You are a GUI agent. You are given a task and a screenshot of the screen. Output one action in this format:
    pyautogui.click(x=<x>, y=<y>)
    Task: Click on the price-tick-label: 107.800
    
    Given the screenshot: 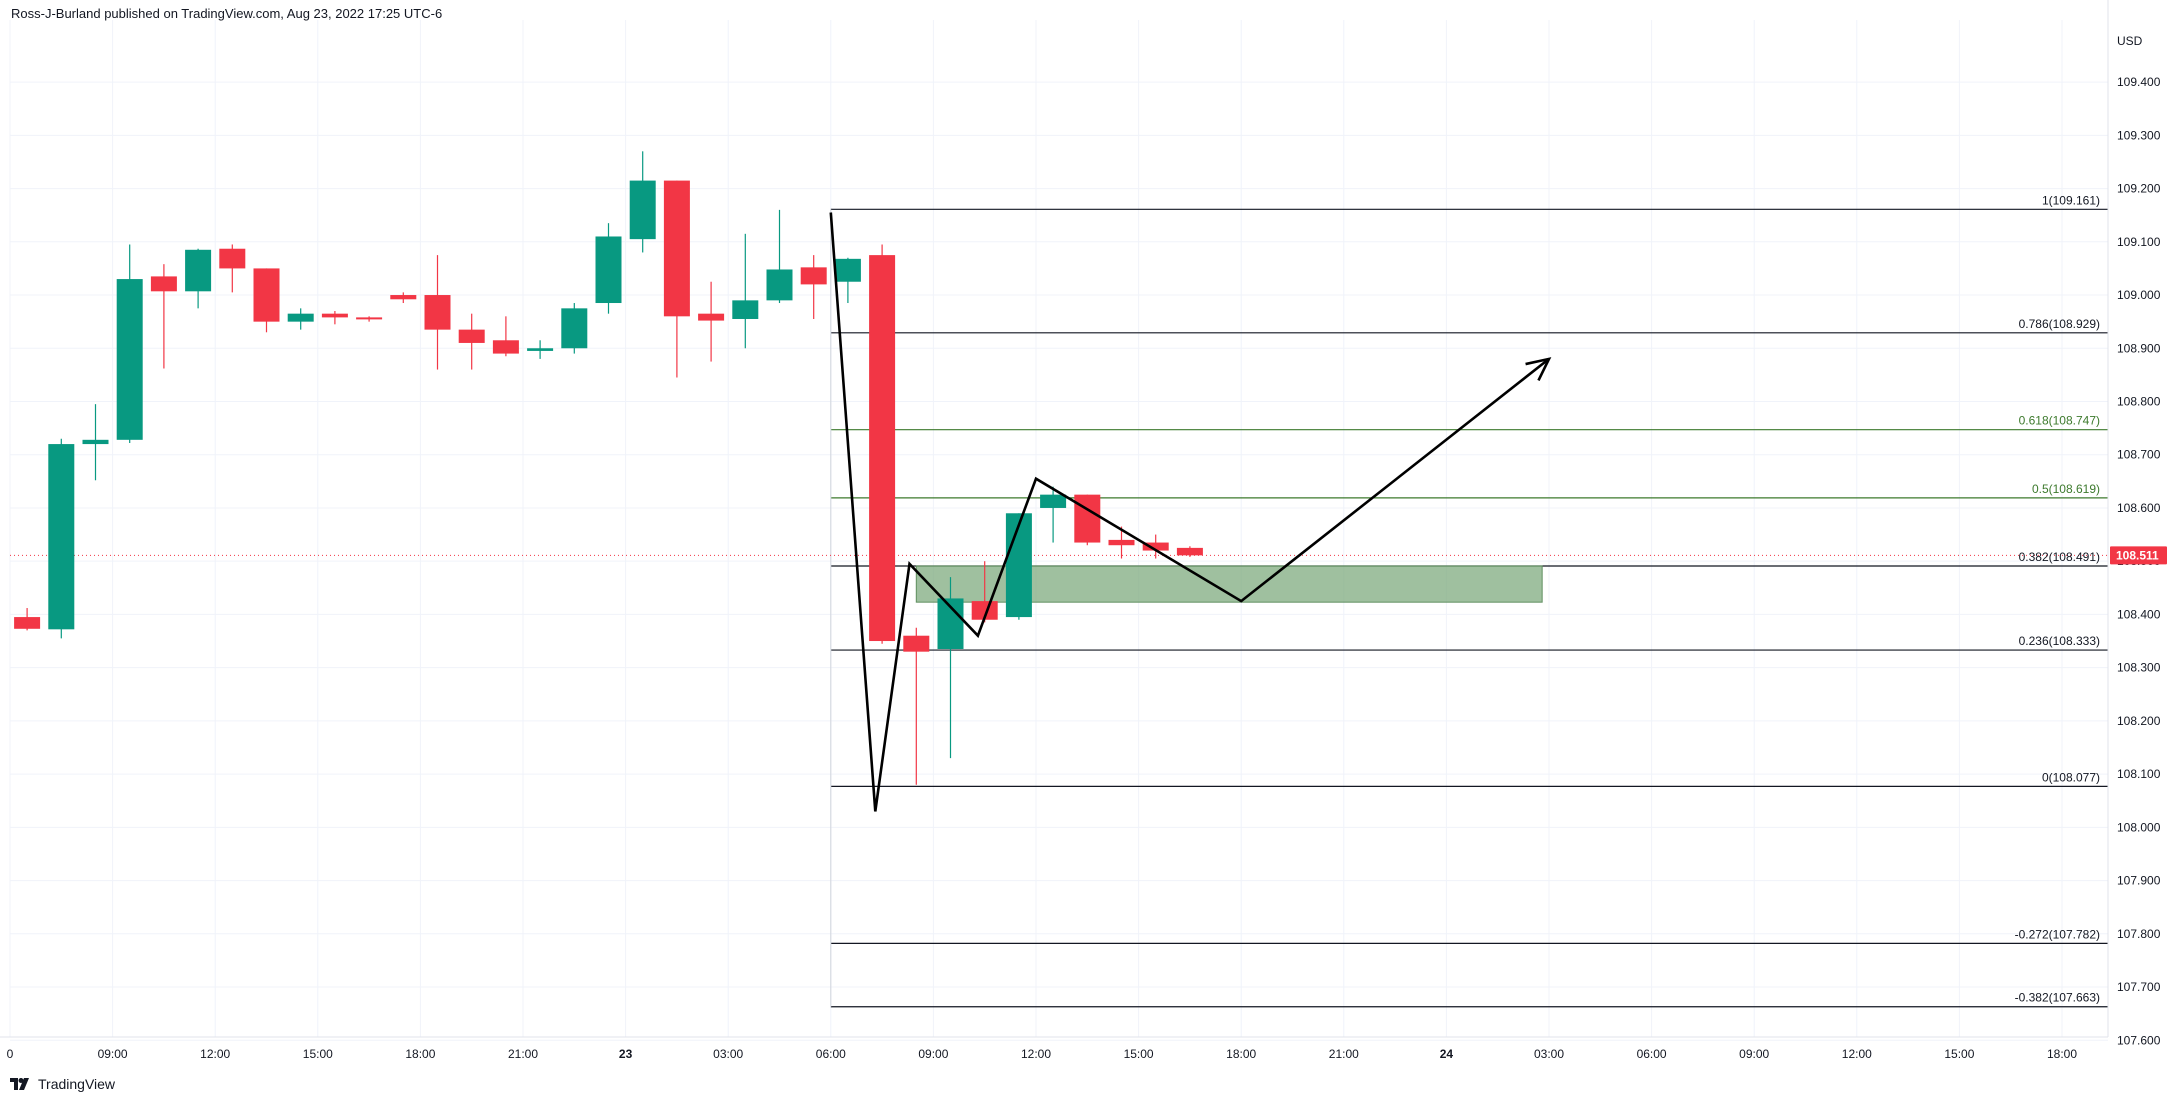 What is the action you would take?
    pyautogui.click(x=2139, y=934)
    